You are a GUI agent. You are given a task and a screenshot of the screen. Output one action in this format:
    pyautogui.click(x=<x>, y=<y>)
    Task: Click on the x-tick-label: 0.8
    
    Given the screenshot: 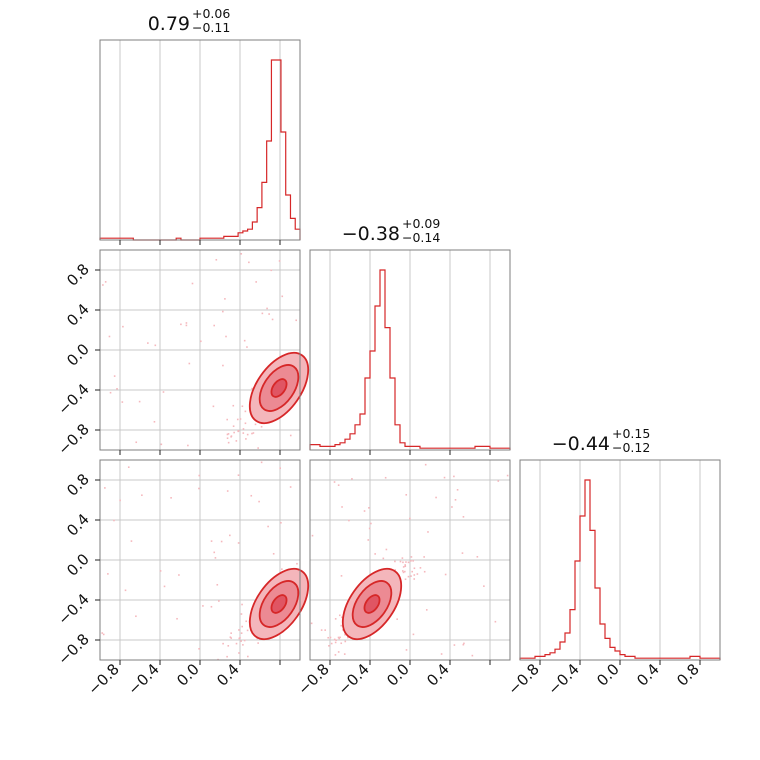 What is the action you would take?
    pyautogui.click(x=688, y=675)
    